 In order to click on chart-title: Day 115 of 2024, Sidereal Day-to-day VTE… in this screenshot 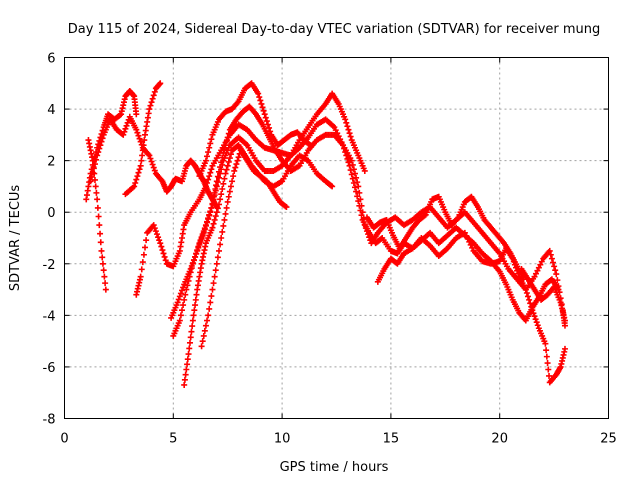, I will do `click(334, 29)`.